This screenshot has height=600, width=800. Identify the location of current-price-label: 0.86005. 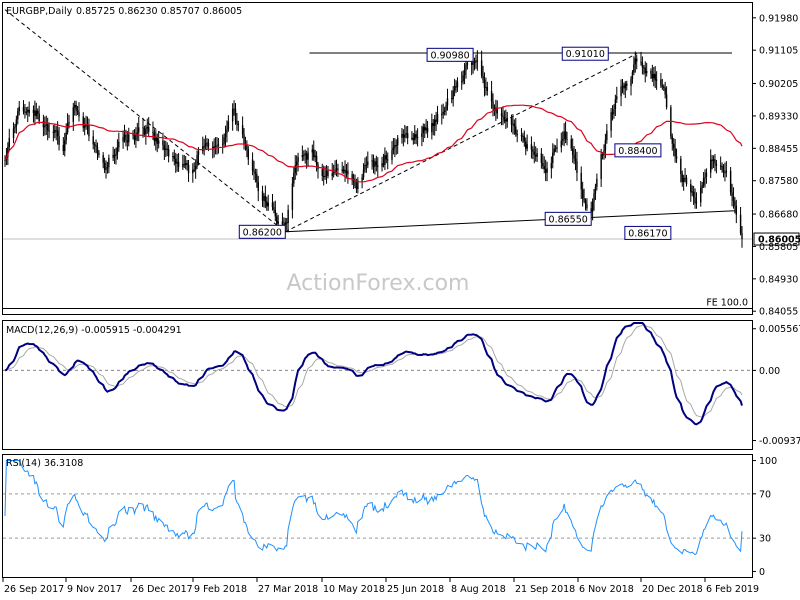
(779, 240).